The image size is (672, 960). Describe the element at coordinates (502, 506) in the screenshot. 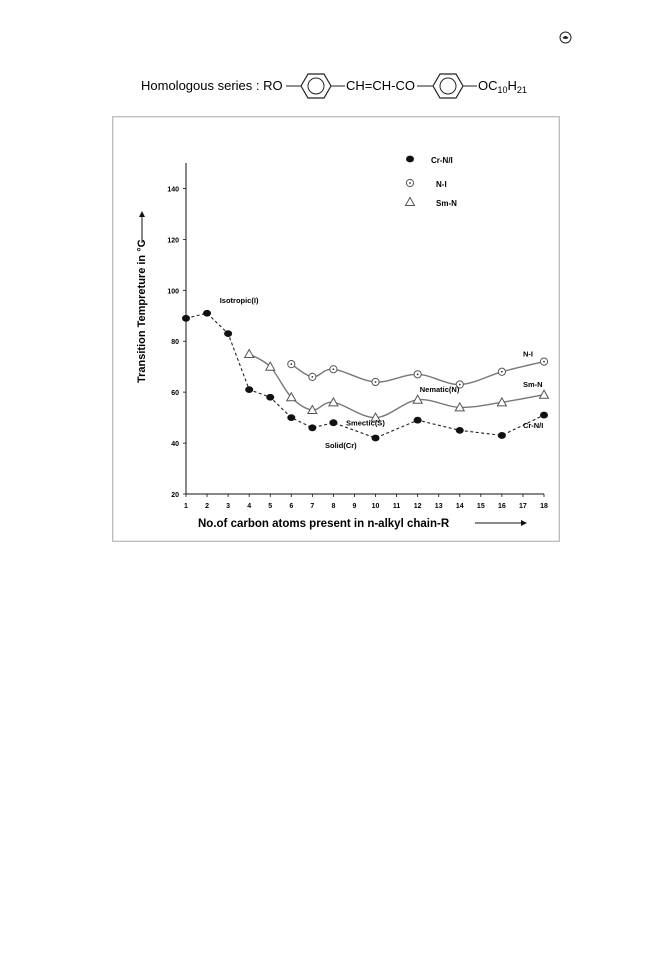

I see `x-tick-label: 16` at that location.